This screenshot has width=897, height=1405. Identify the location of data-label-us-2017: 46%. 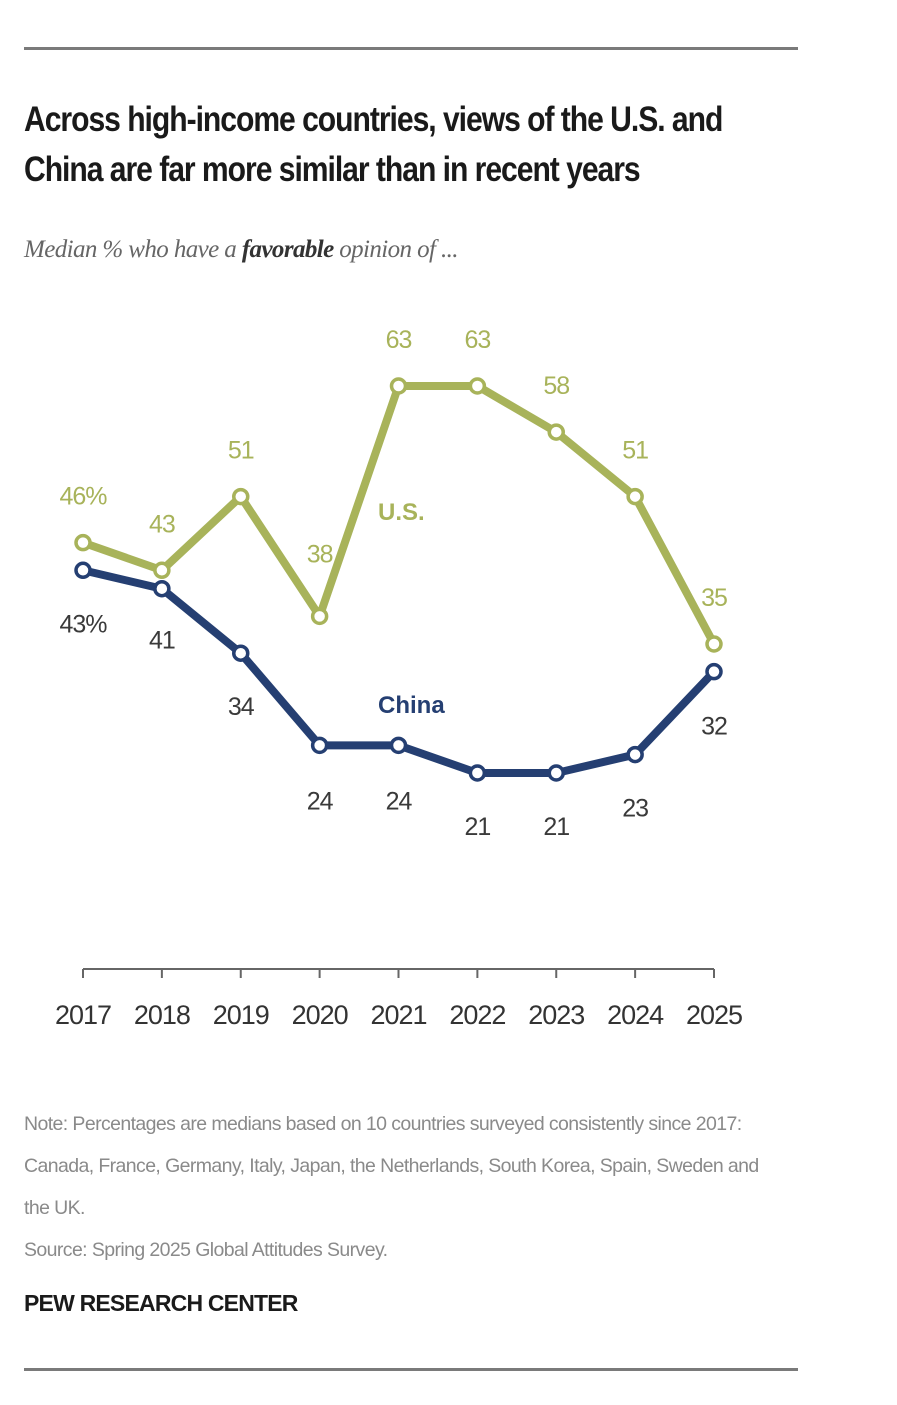
(83, 497).